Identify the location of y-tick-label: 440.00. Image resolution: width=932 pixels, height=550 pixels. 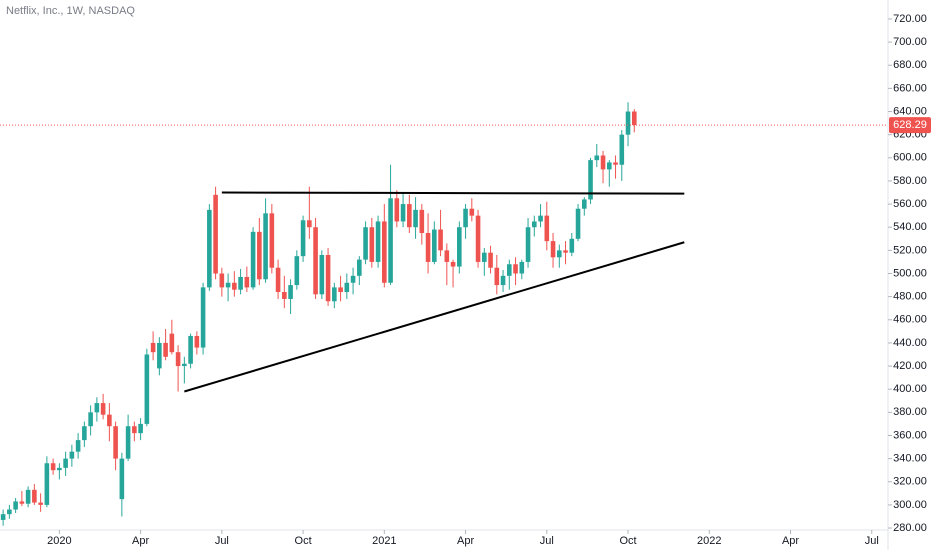
(910, 343).